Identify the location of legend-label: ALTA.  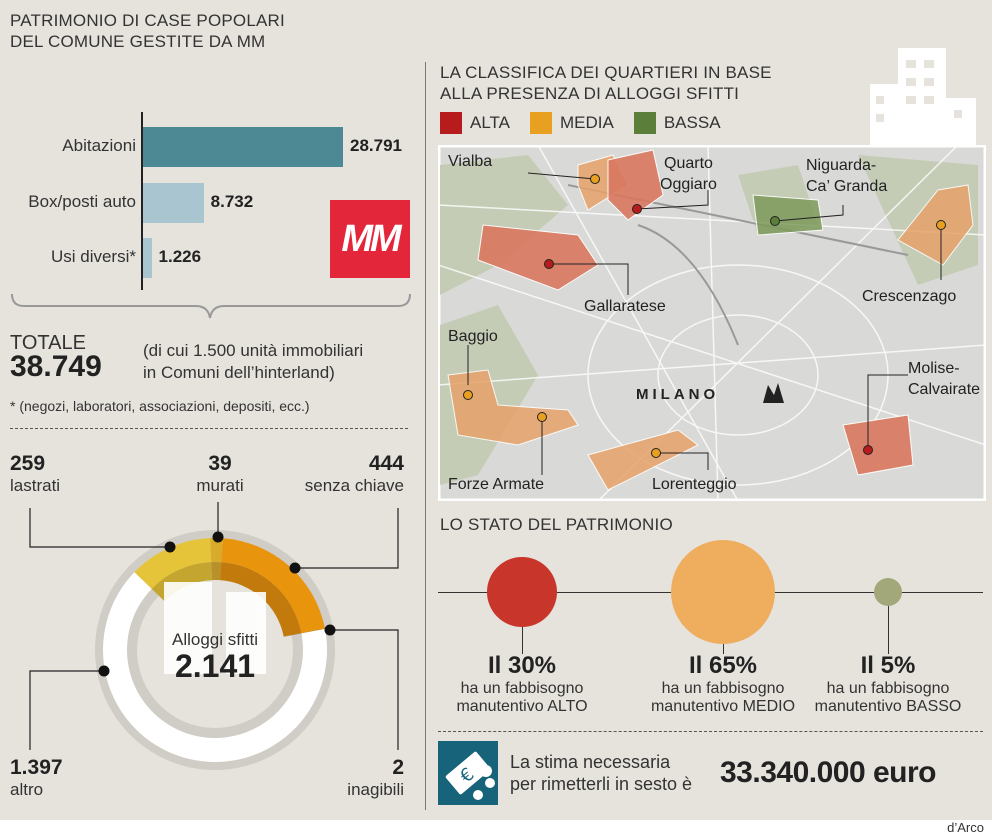
(490, 122).